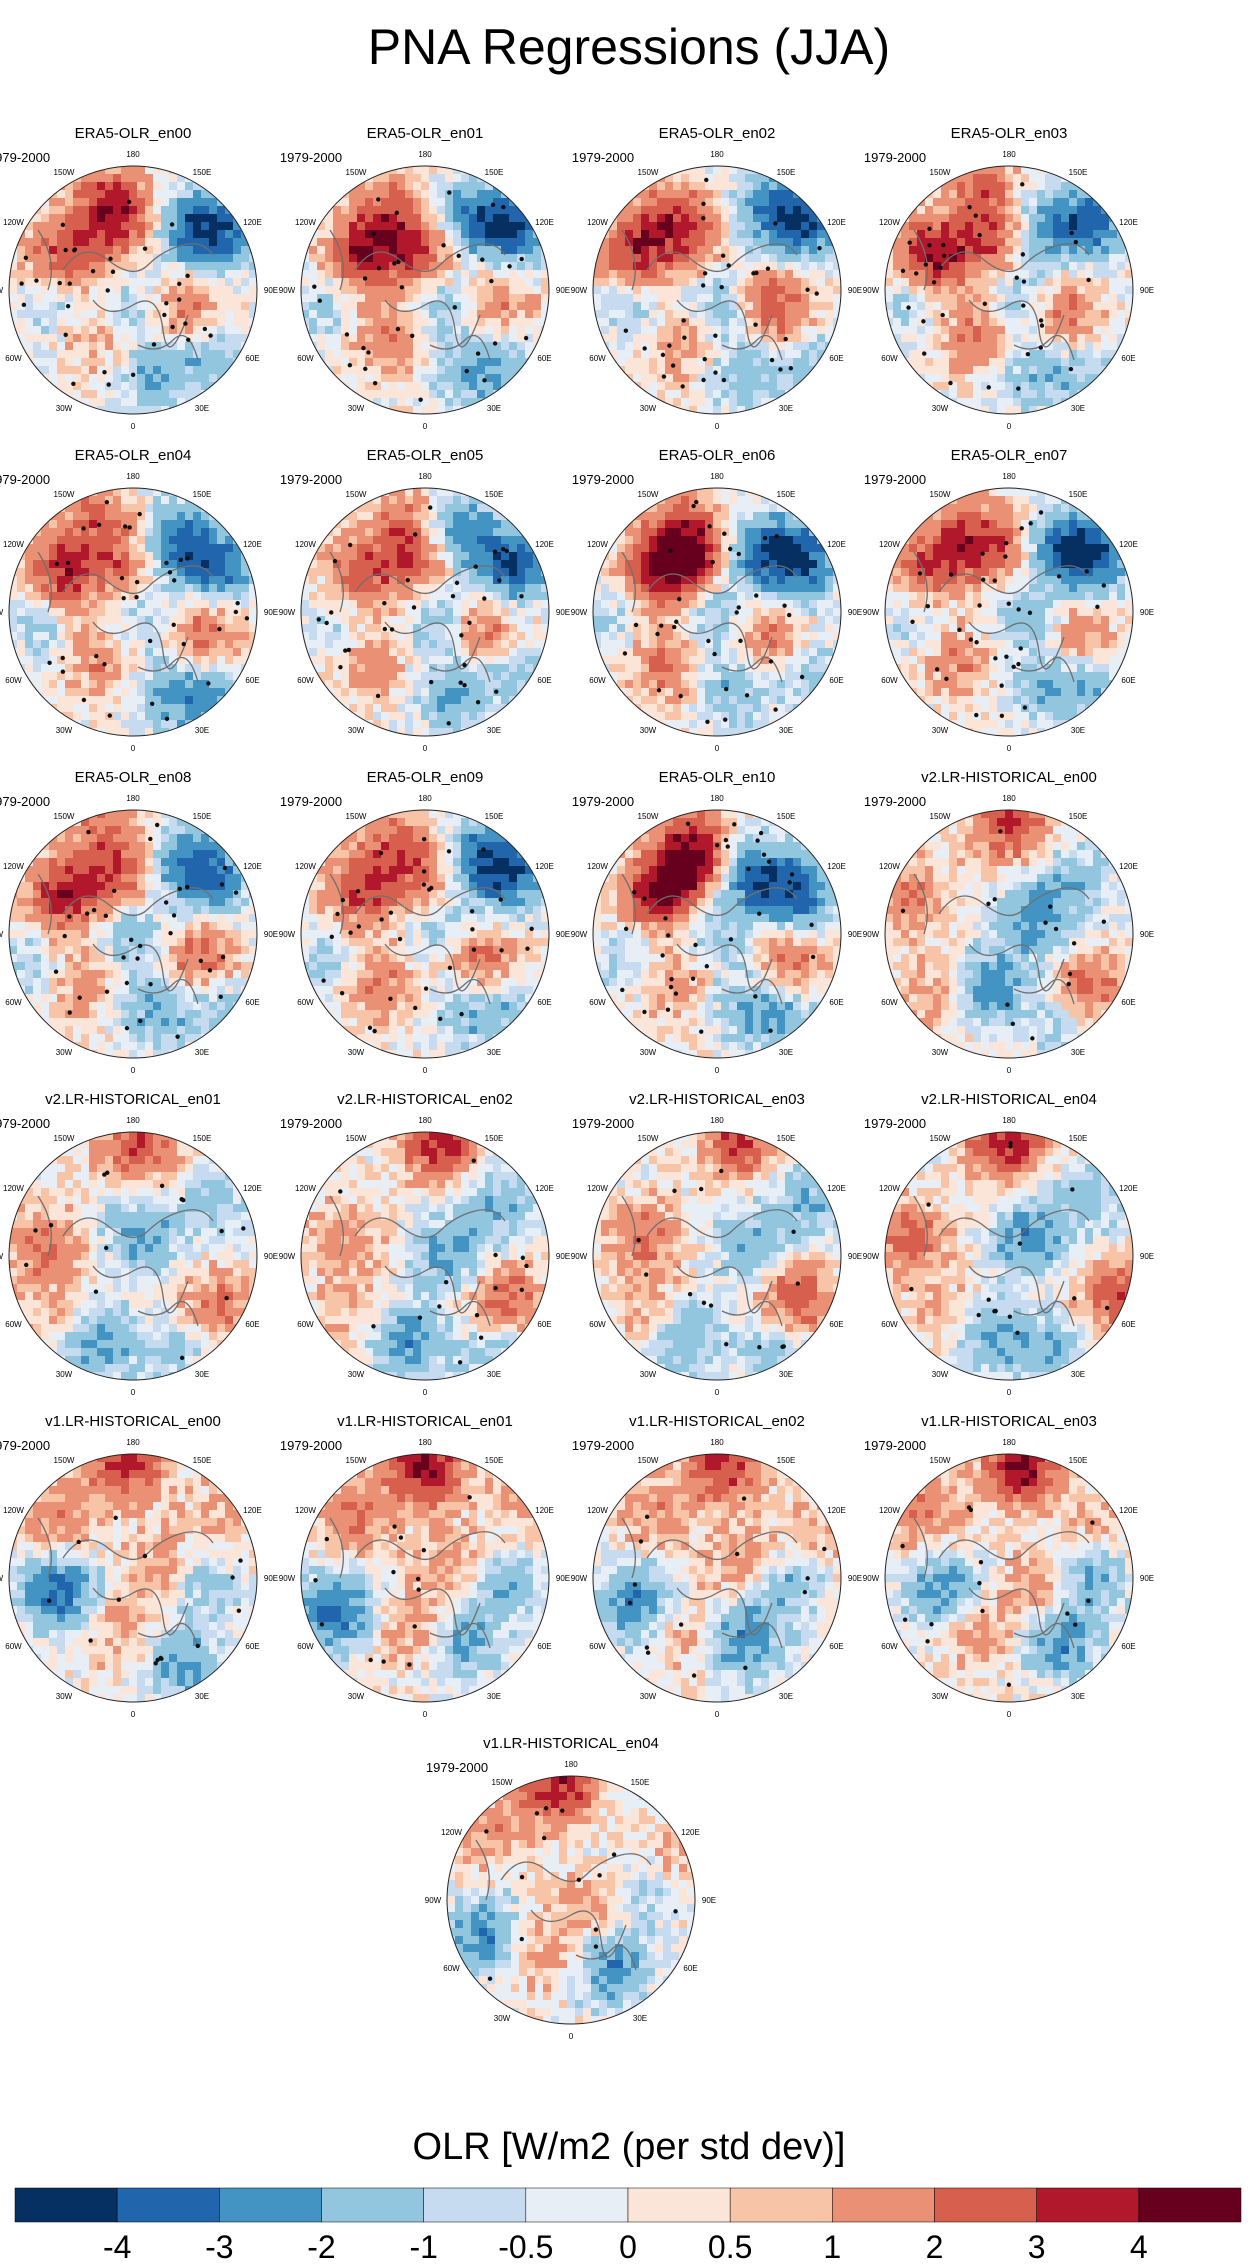 This screenshot has width=1258, height=2266. I want to click on lon-label: 60E, so click(544, 358).